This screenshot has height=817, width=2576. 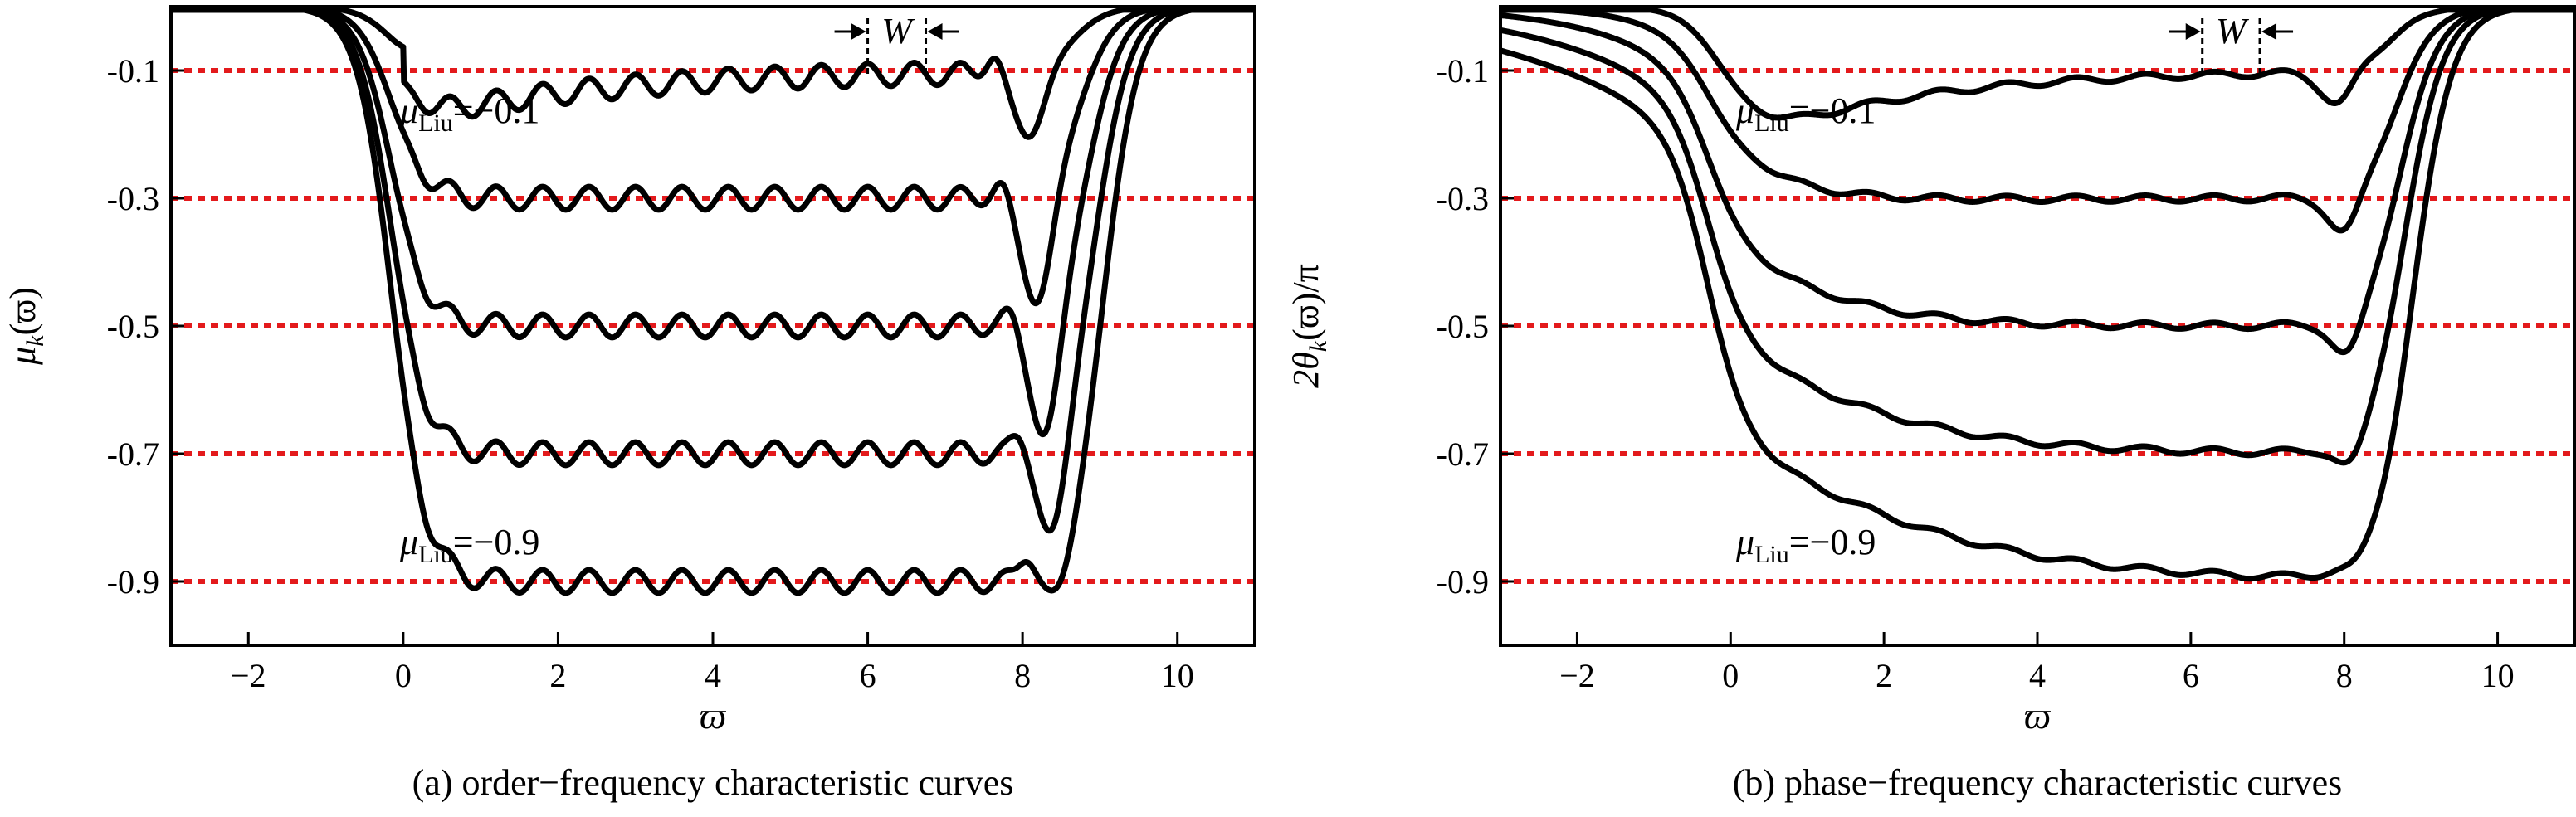 I want to click on y-axis-label: μk(ϖ), so click(x=26, y=326).